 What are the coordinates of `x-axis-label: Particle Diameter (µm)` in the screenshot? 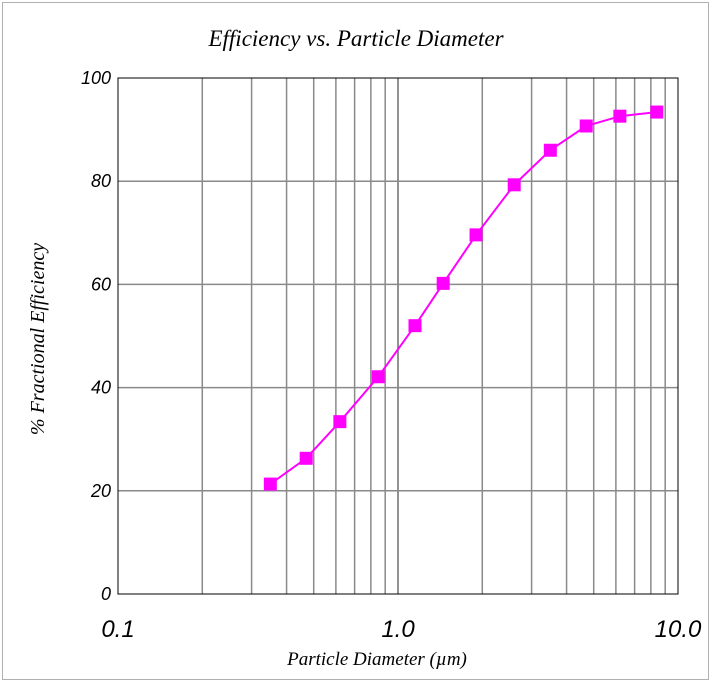 It's located at (376, 659).